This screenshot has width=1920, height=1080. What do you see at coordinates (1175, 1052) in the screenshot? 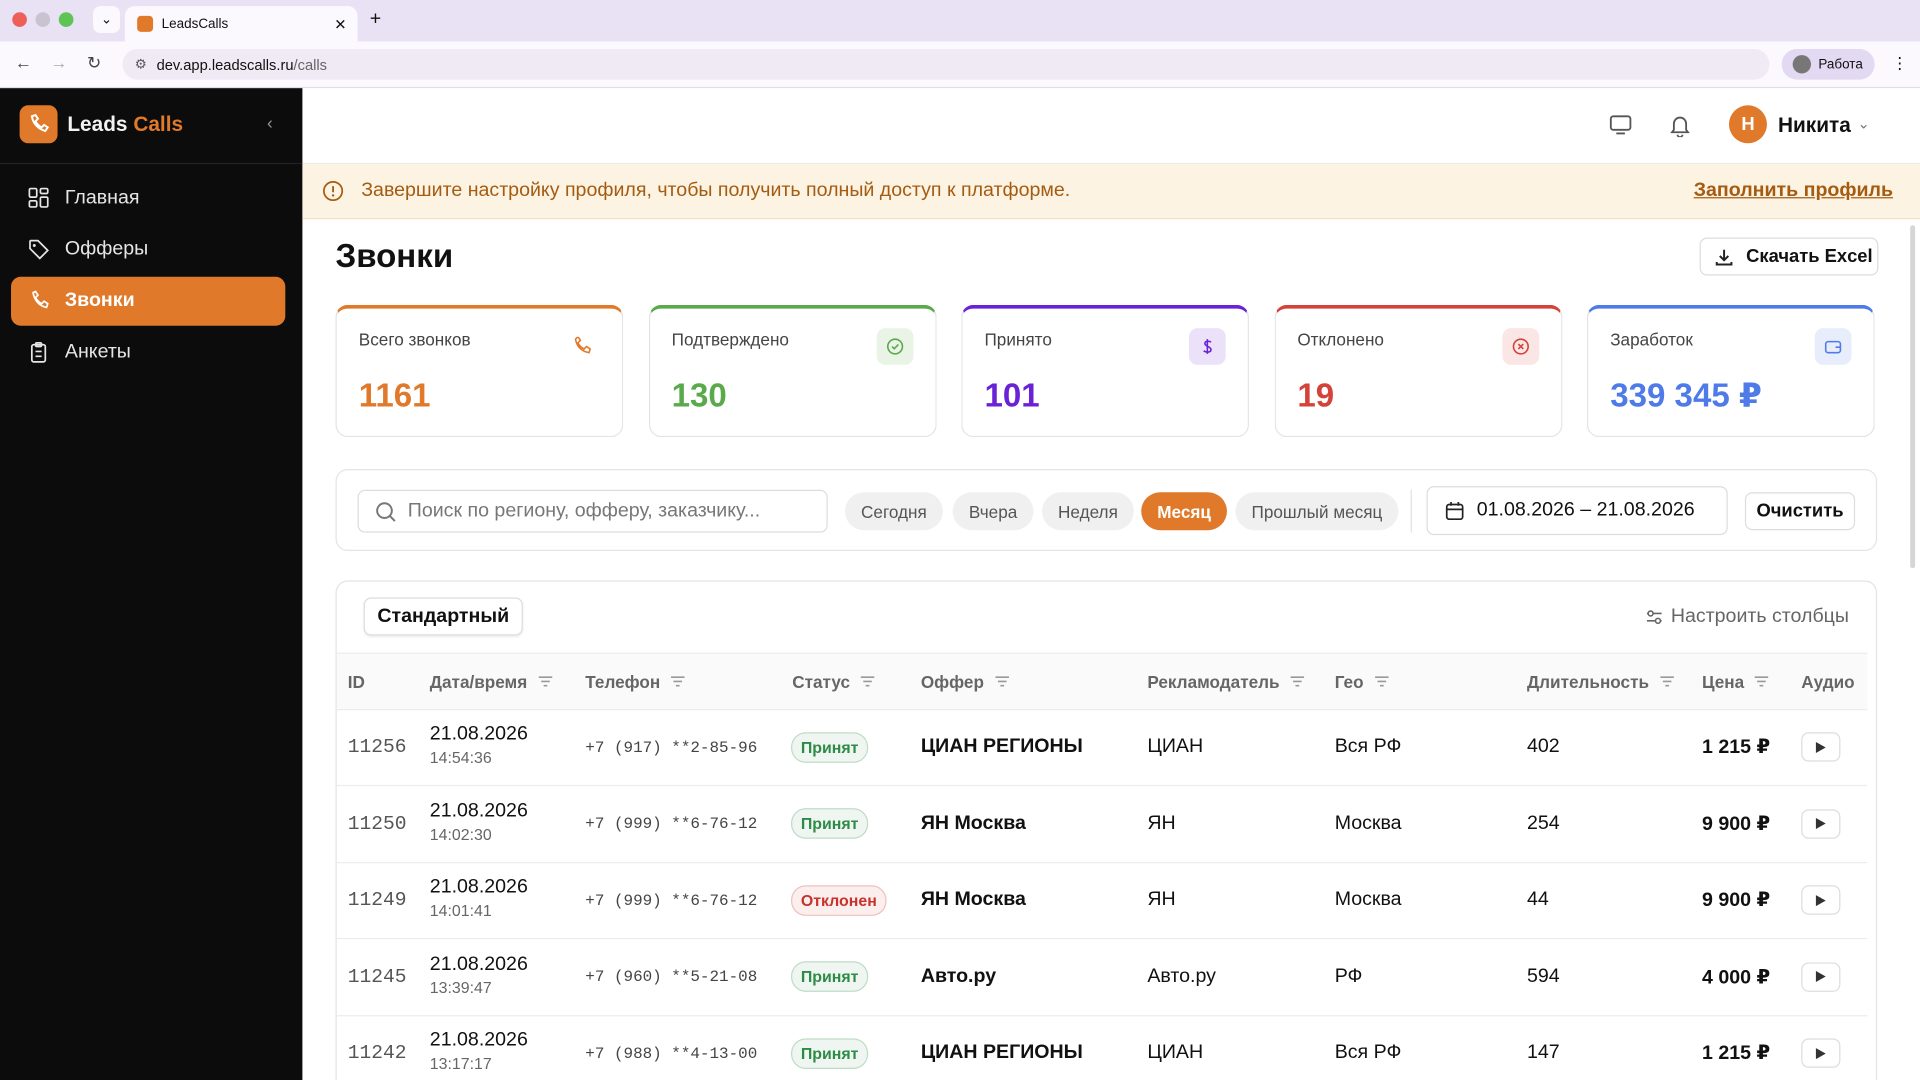
I see `cell-advertiser: ЦИАН` at bounding box center [1175, 1052].